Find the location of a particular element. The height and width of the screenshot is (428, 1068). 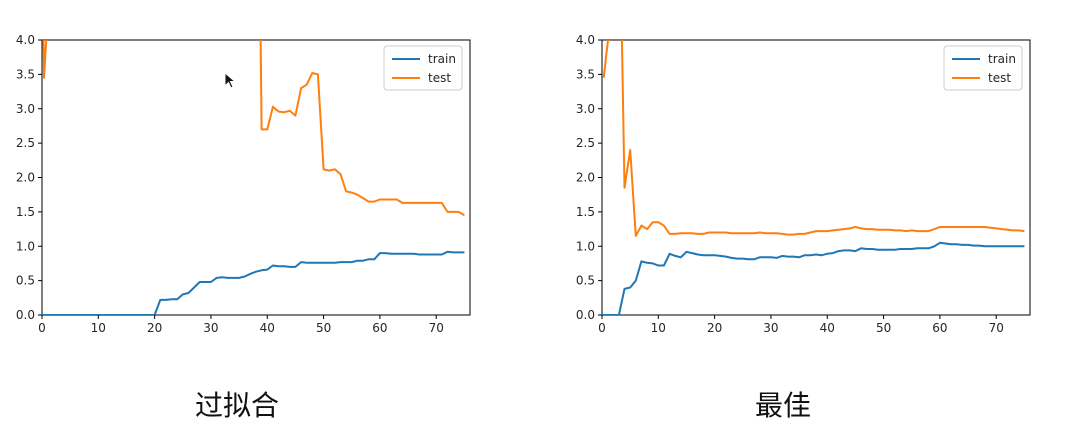

caption-overfitting: 过拟合 is located at coordinates (237, 405).